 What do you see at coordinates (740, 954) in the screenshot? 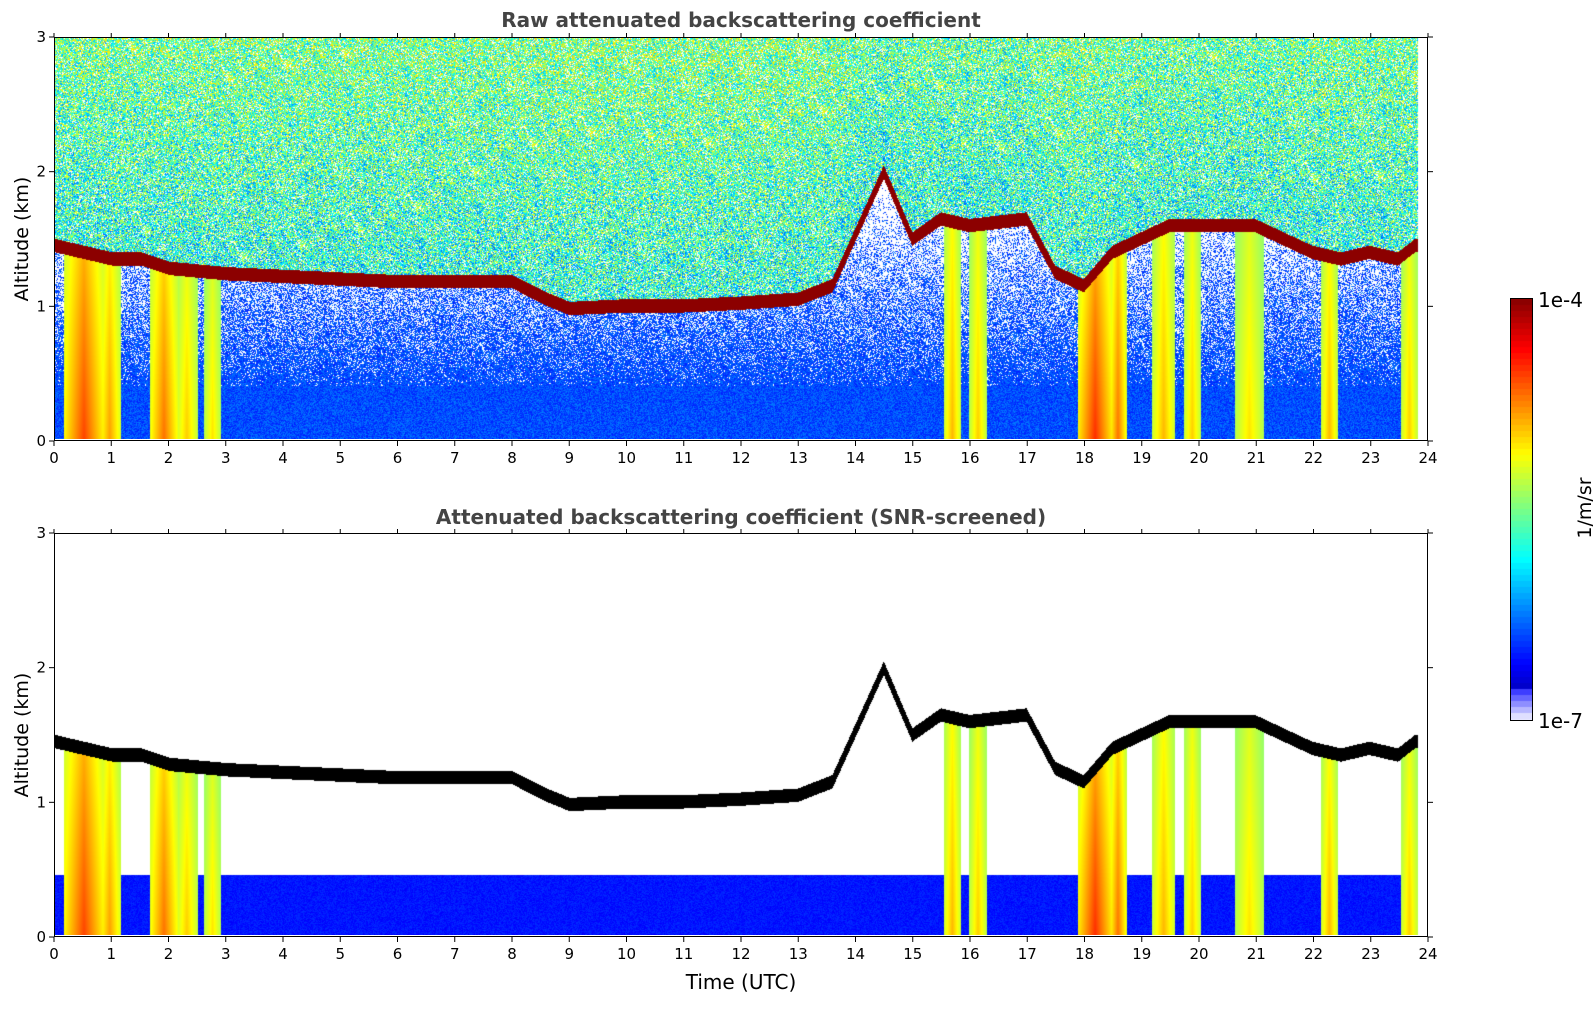
I see `bottom-x-tick-label: 12` at bounding box center [740, 954].